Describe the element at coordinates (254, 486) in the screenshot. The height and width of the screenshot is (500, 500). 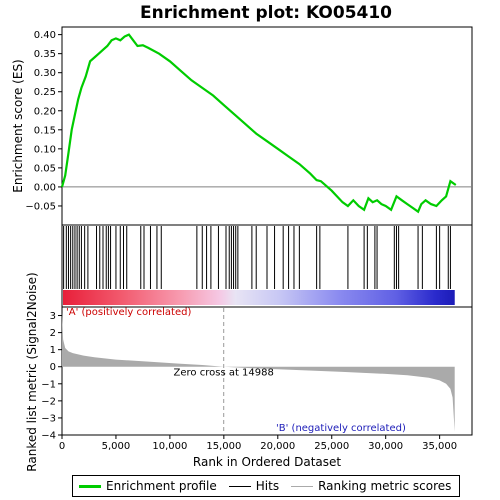
I see `legend-item-hits: Hits` at that location.